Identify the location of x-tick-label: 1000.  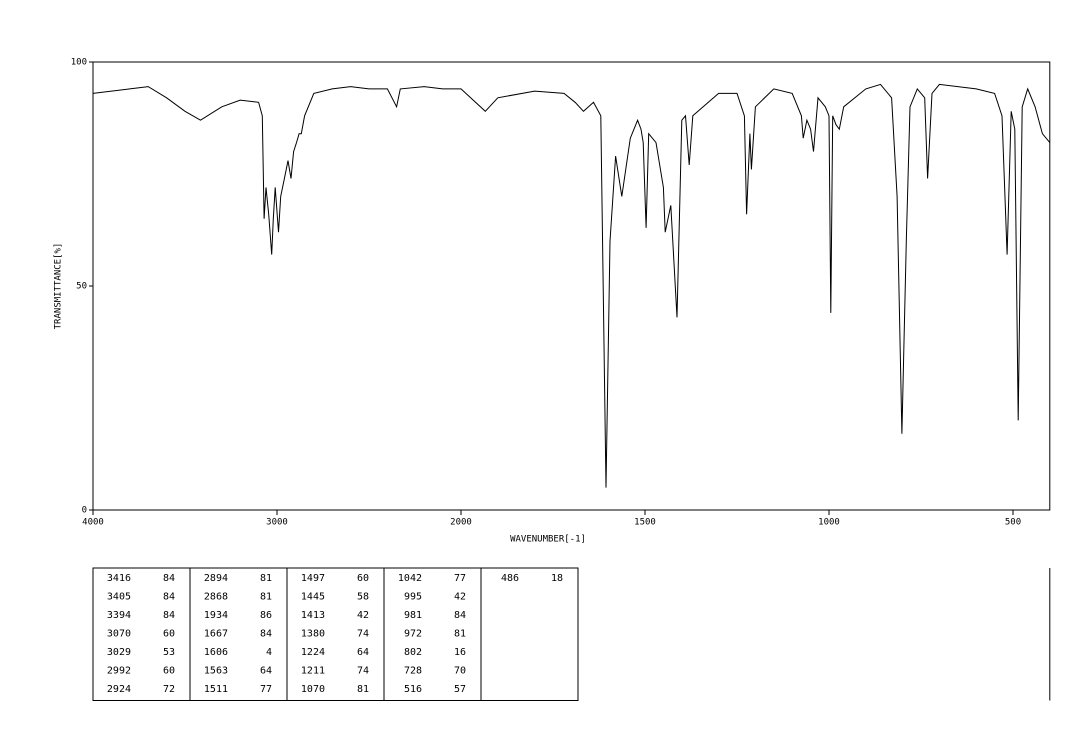
(829, 523).